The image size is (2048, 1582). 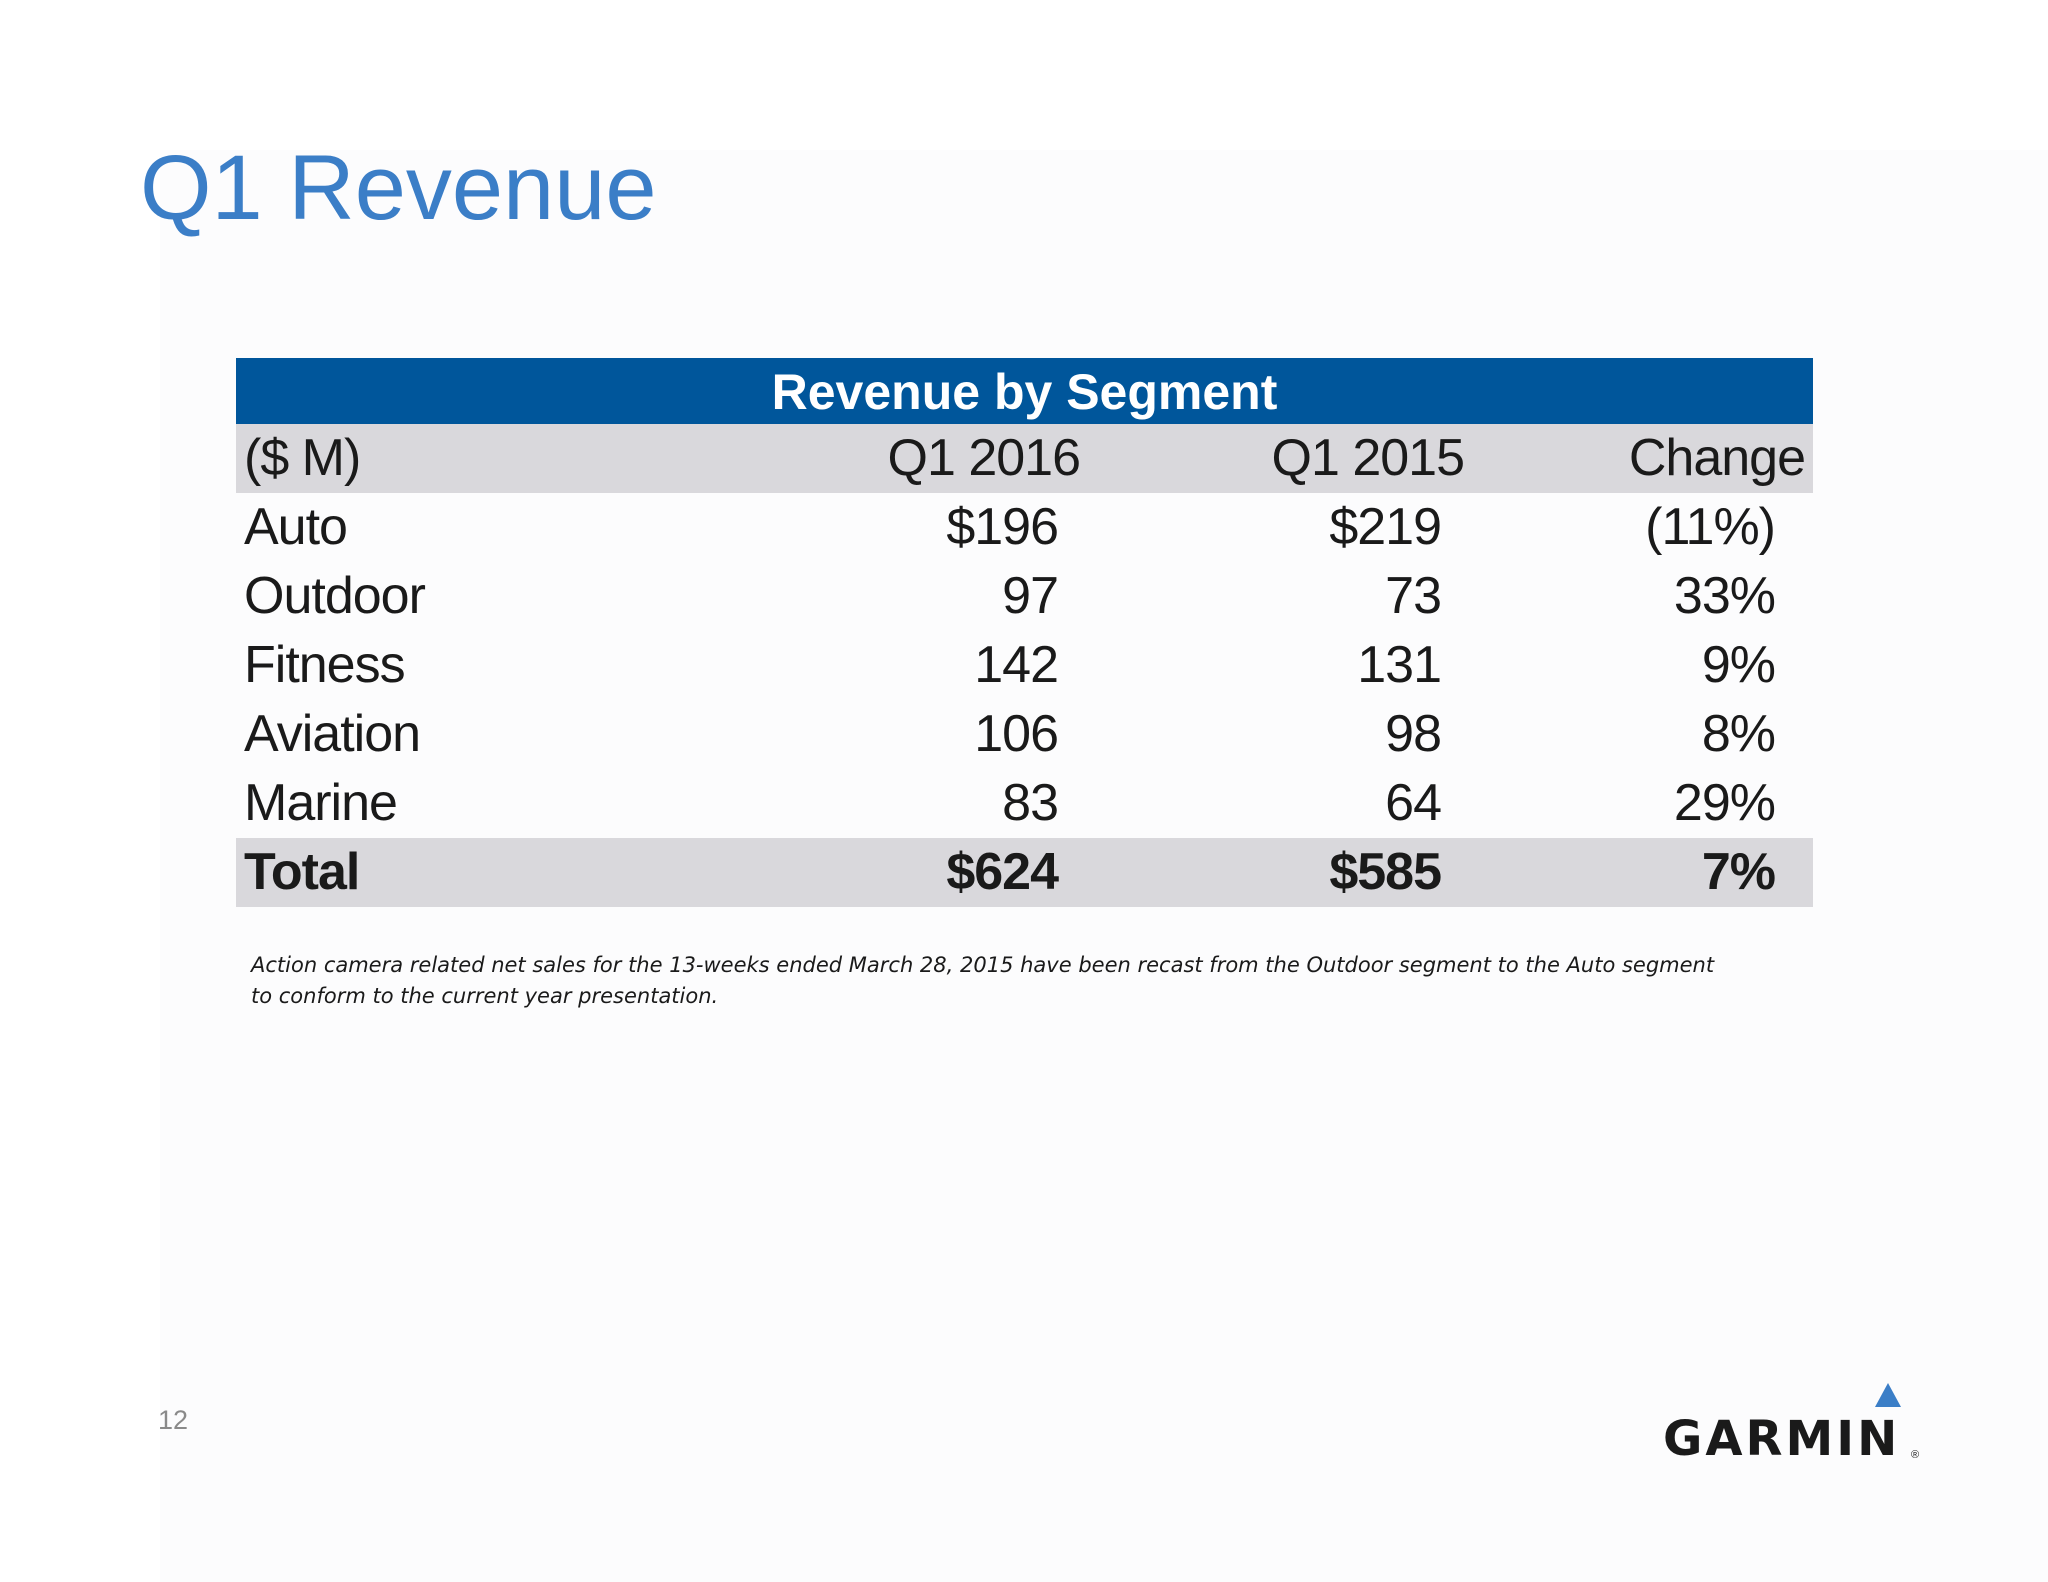 What do you see at coordinates (1782, 1439) in the screenshot?
I see `logo-wordmark: GARMIN` at bounding box center [1782, 1439].